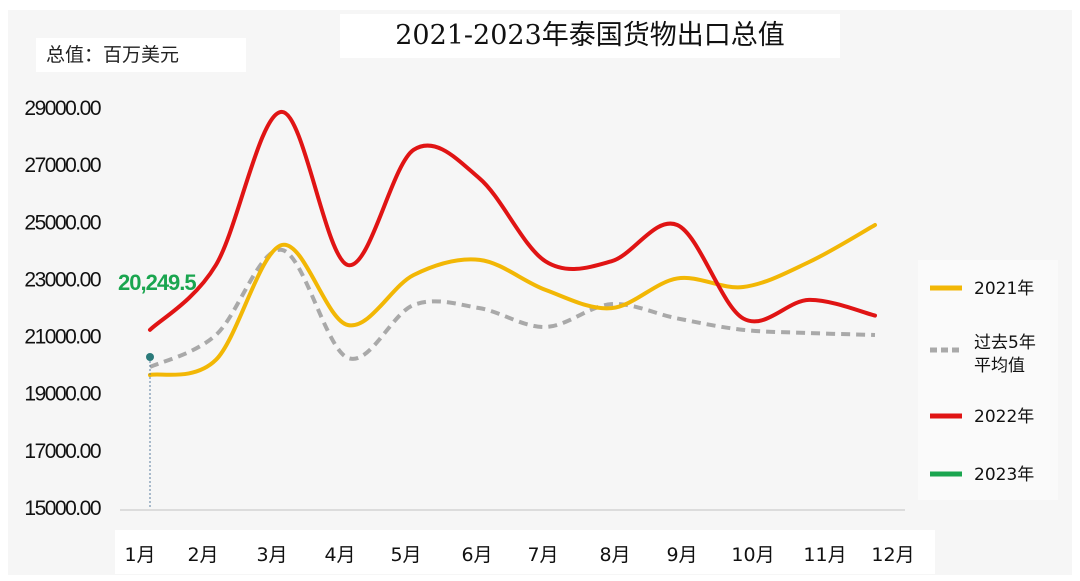  Describe the element at coordinates (62, 394) in the screenshot. I see `y-tick-label: 19000.00` at that location.